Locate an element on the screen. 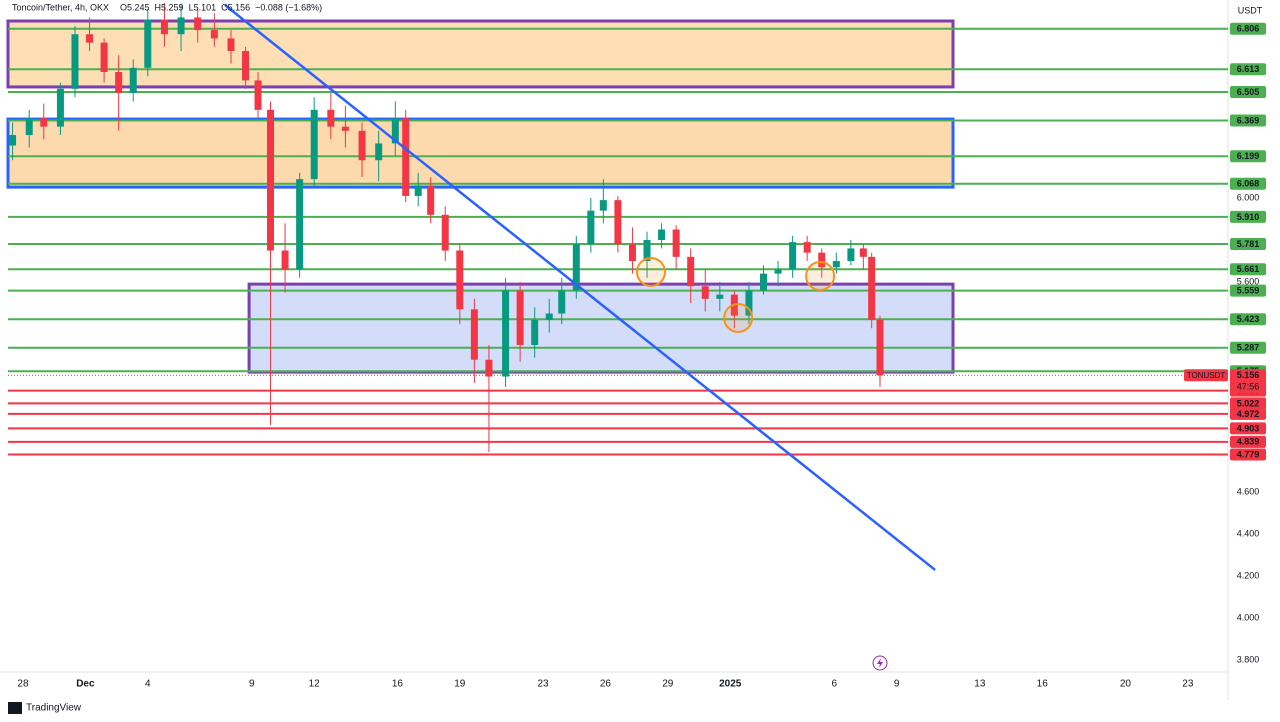 The width and height of the screenshot is (1280, 722). x-tick-label: 23 is located at coordinates (543, 684).